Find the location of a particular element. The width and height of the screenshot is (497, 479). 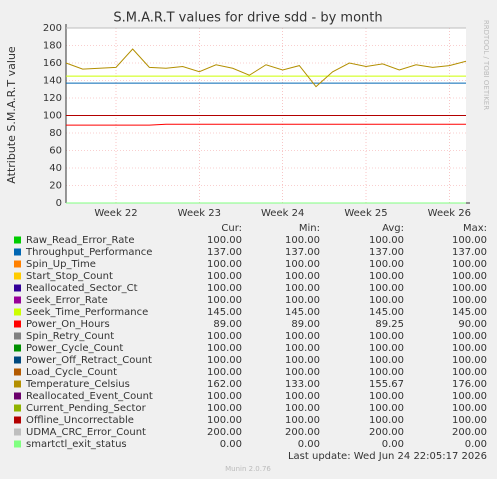

legend-stat: 133.00 is located at coordinates (302, 384).